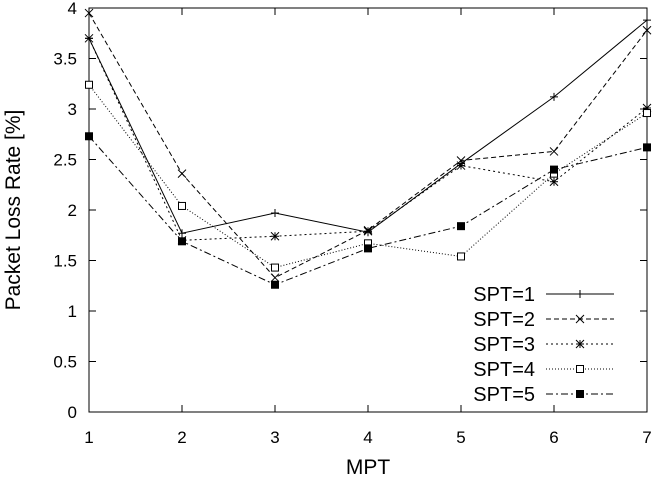  Describe the element at coordinates (504, 295) in the screenshot. I see `legend-label: SPT=1` at that location.